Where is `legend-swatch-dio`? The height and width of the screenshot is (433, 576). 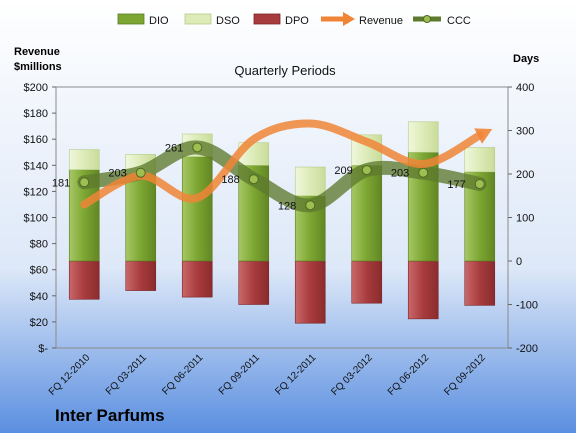
legend-swatch-dio is located at coordinates (131, 19).